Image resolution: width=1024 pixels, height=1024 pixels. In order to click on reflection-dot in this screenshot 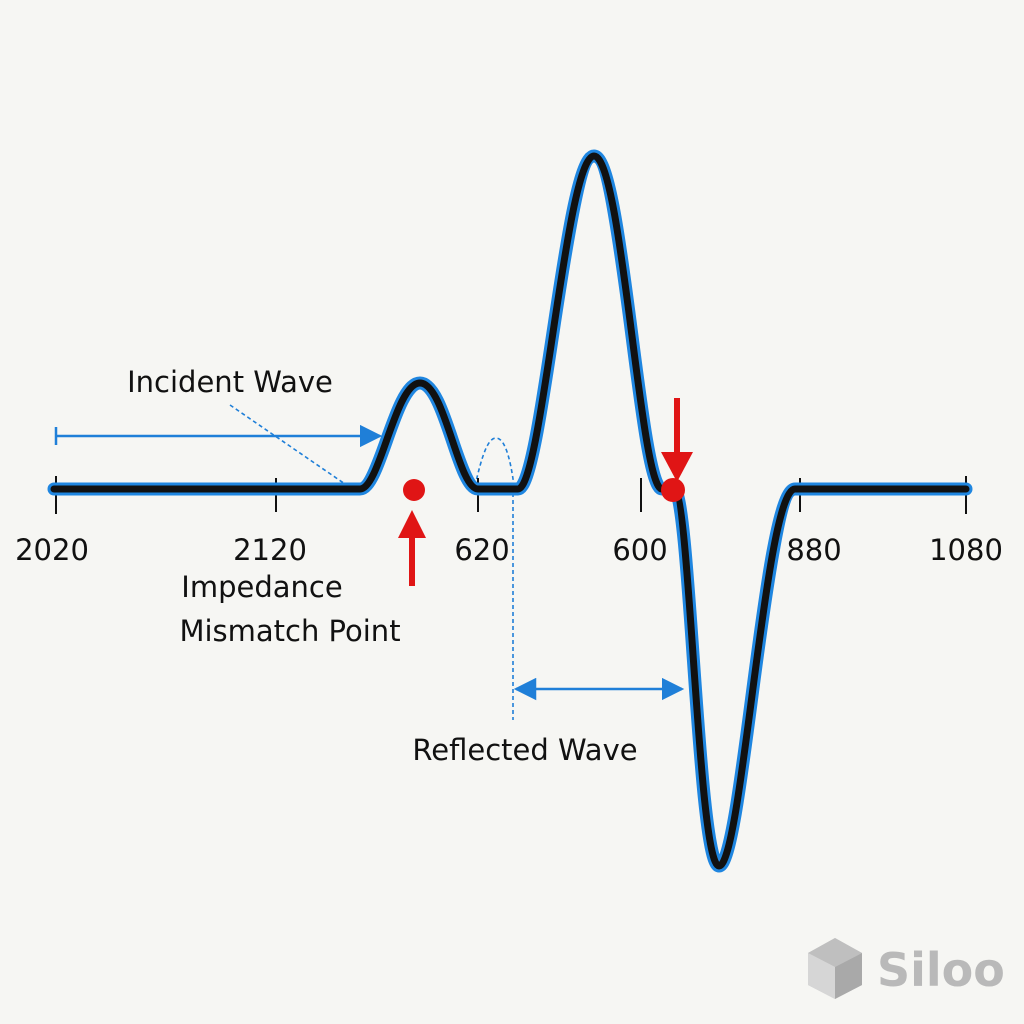, I will do `click(673, 490)`.